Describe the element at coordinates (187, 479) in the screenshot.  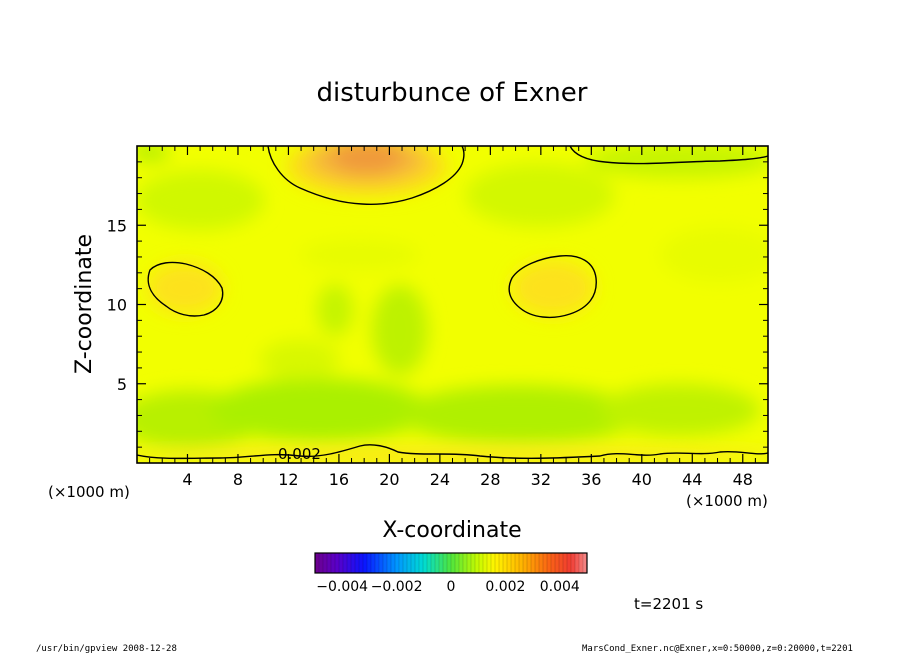
I see `x-tick-label: 4` at that location.